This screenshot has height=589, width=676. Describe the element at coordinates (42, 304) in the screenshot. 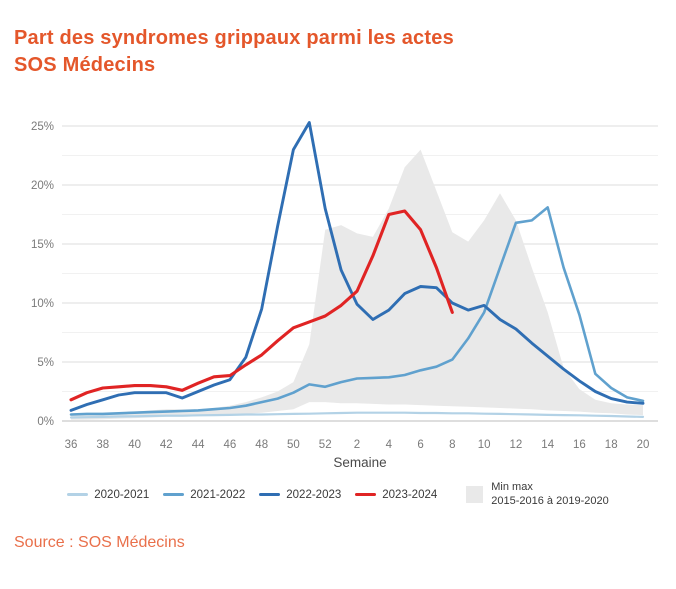

I see `svg-text: 10%` at that location.